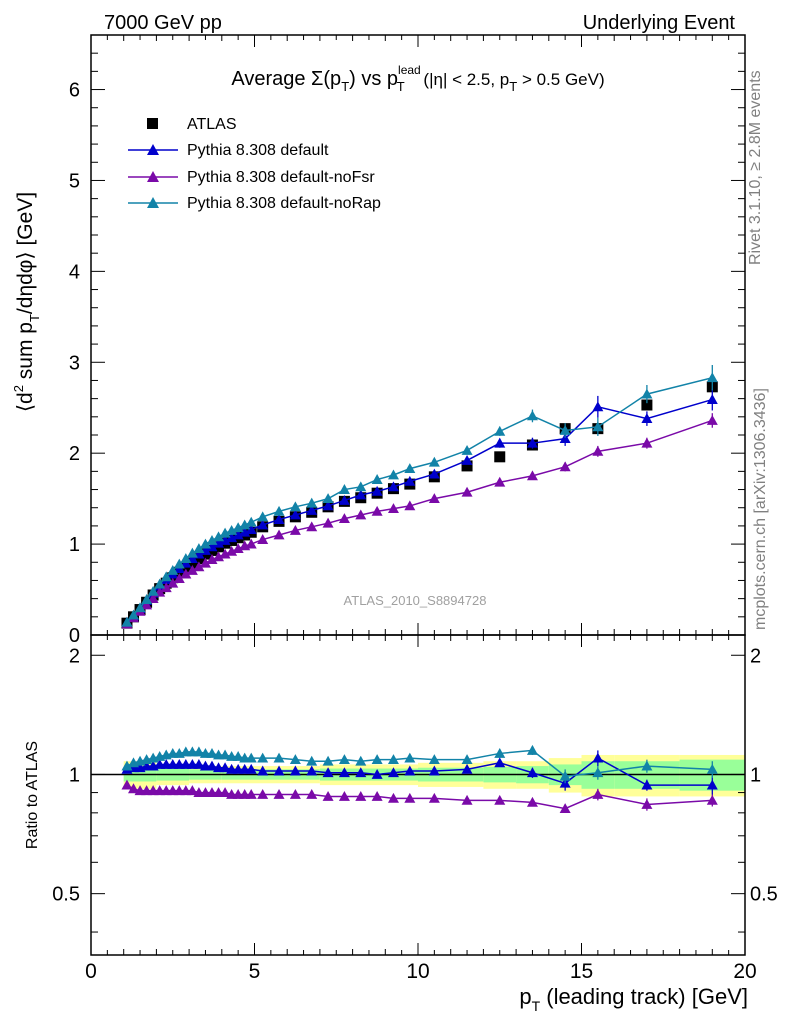  Describe the element at coordinates (755, 167) in the screenshot. I see `rivet-version-label: Rivet 3.1.10, ≥ 2.8M events` at that location.